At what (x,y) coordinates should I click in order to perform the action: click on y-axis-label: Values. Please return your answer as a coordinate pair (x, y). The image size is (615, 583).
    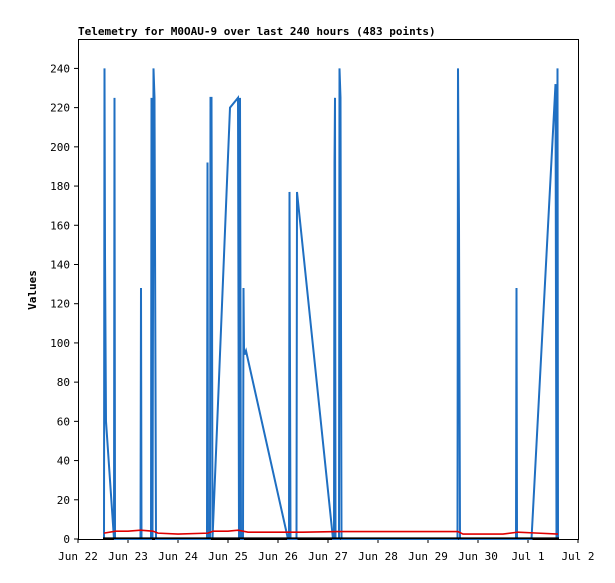
    Looking at the image, I should click on (32, 290).